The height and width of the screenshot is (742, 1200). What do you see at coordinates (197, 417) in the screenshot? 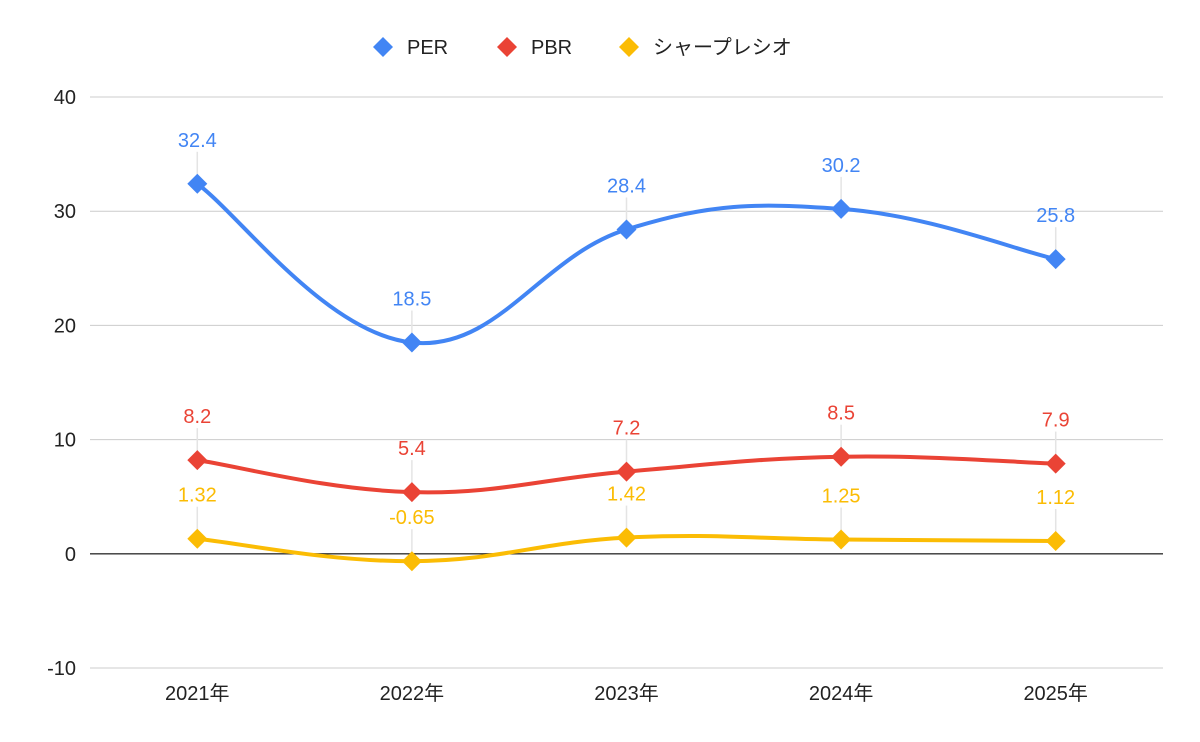
I see `data-label: 8.2` at bounding box center [197, 417].